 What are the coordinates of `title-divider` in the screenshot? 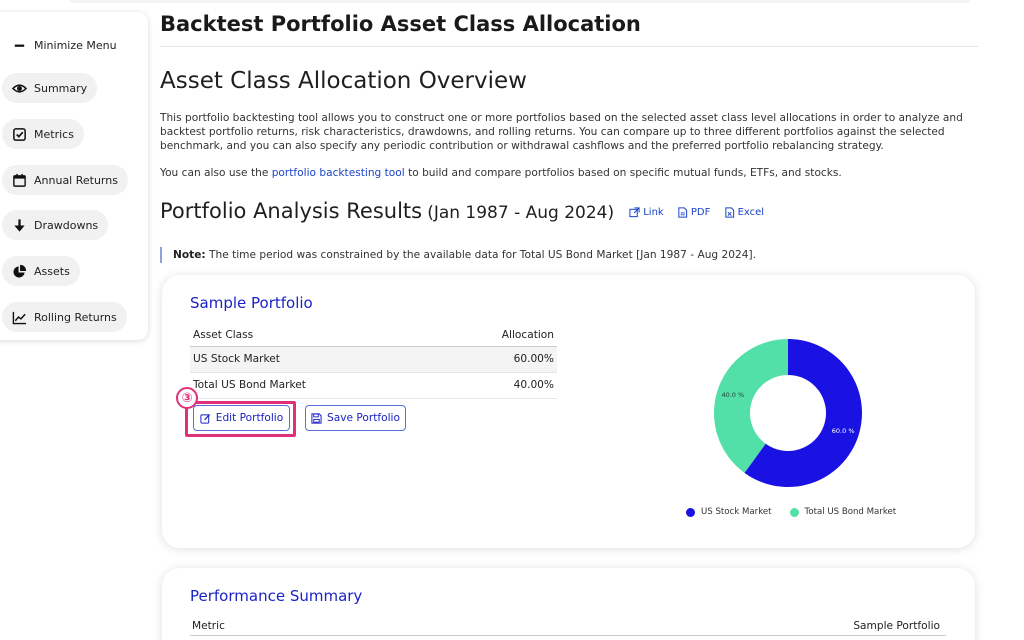 It's located at (569, 46).